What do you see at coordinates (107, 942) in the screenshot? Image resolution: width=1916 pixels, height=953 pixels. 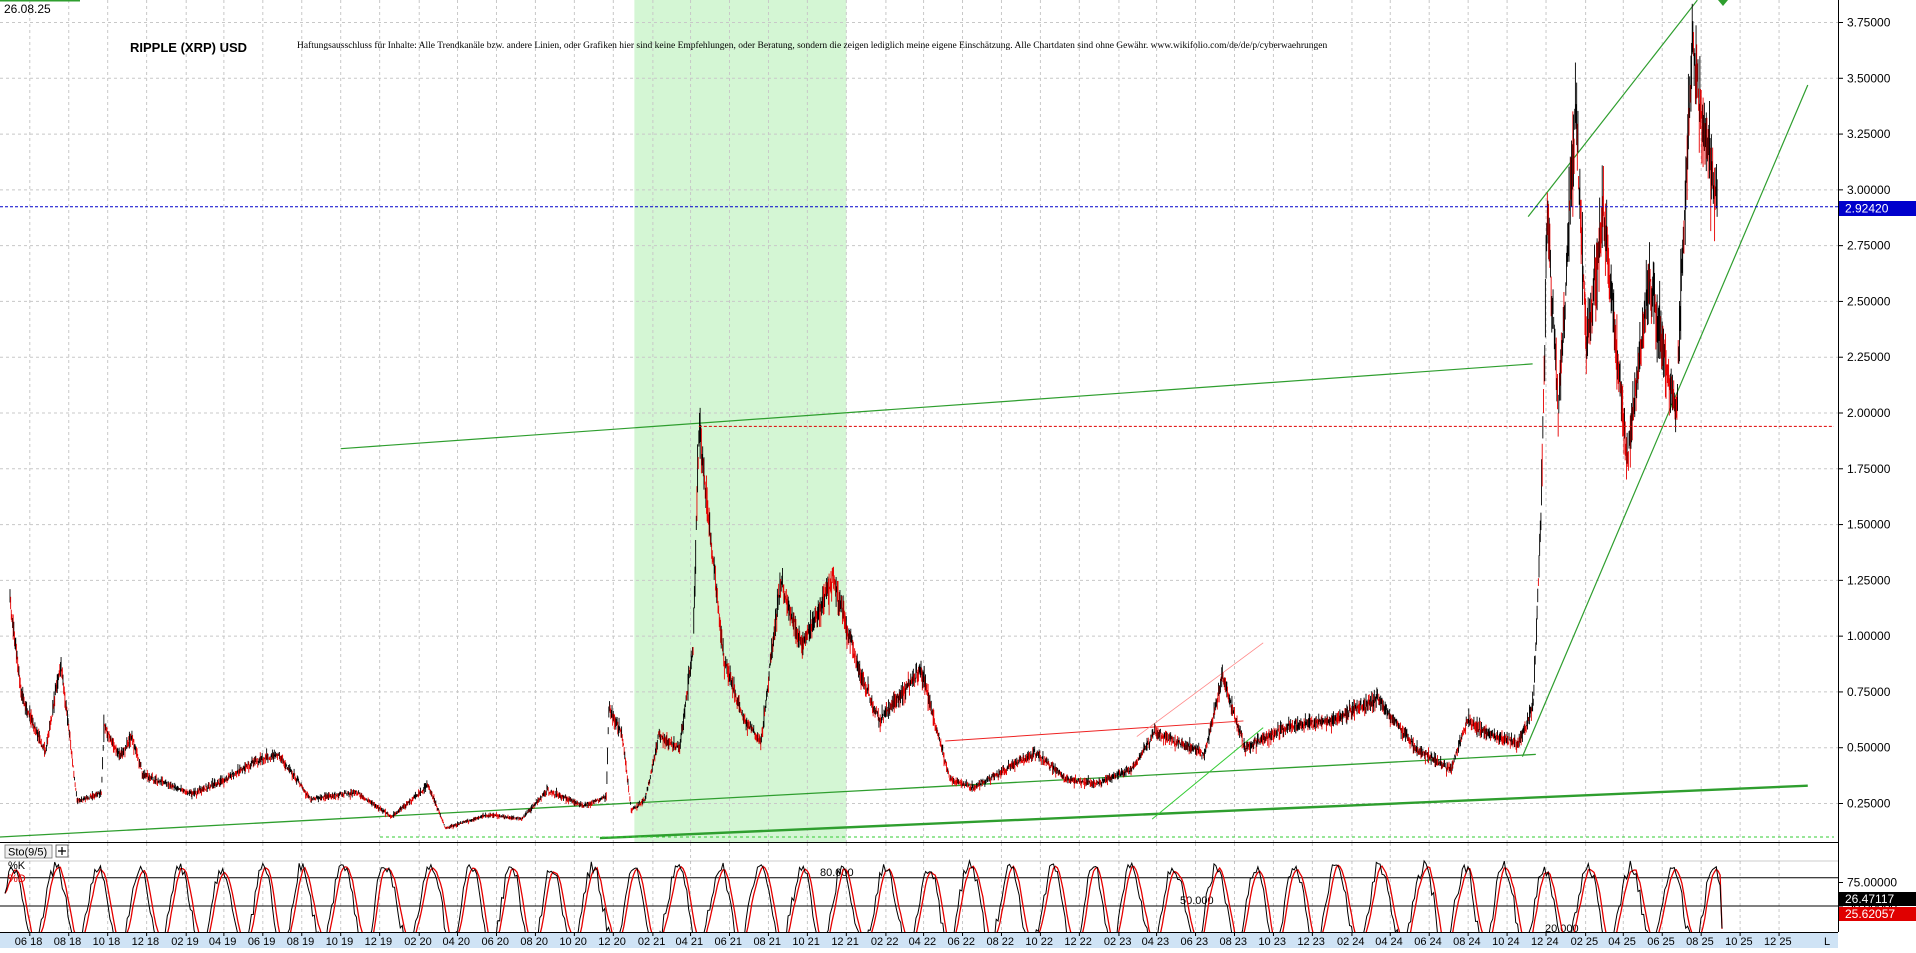 I see `date-tick-label: 10 18` at bounding box center [107, 942].